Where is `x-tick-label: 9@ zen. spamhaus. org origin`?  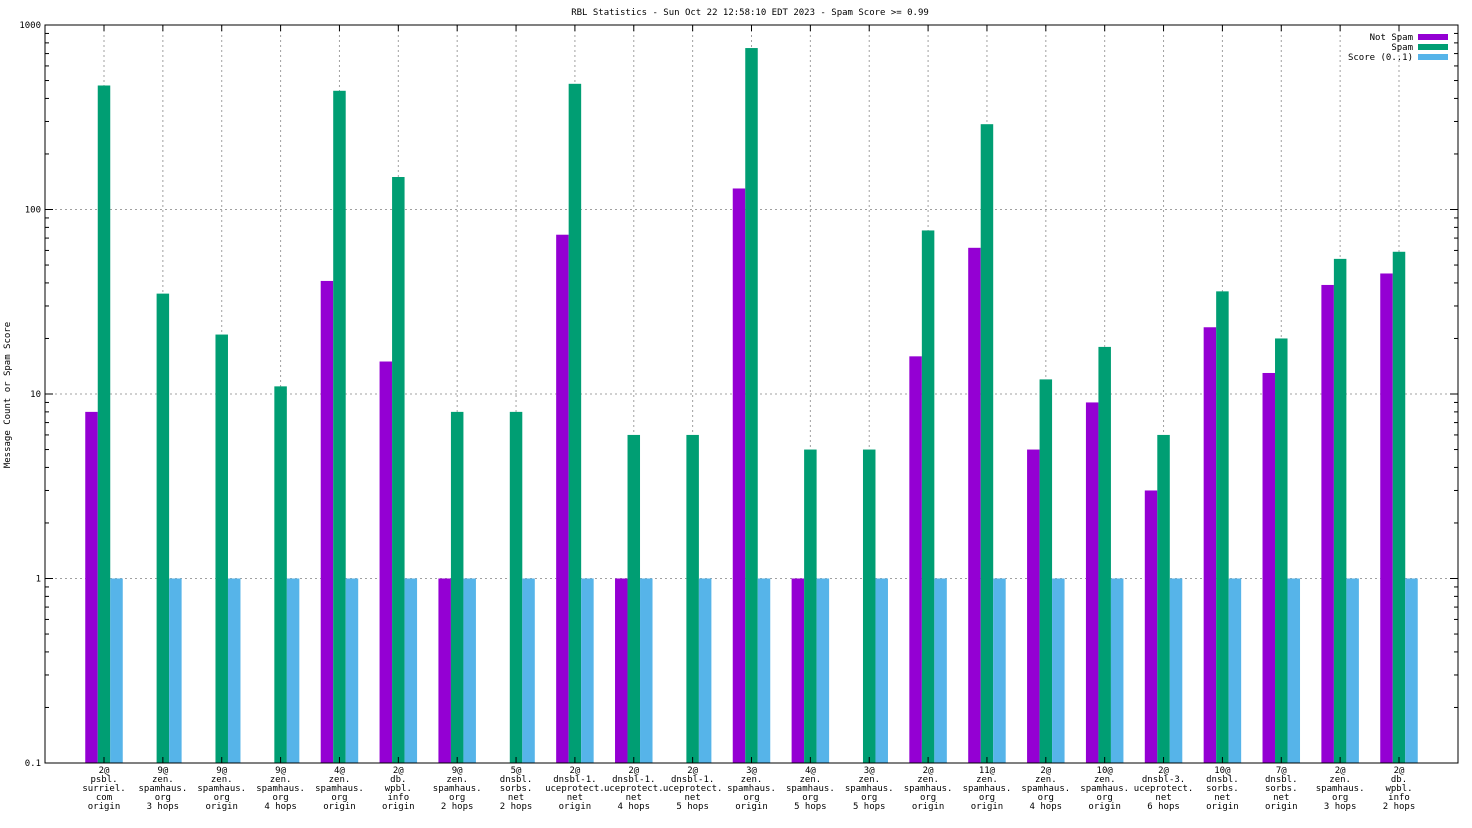
x-tick-label: 9@ zen. spamhaus. org origin is located at coordinates (221, 789).